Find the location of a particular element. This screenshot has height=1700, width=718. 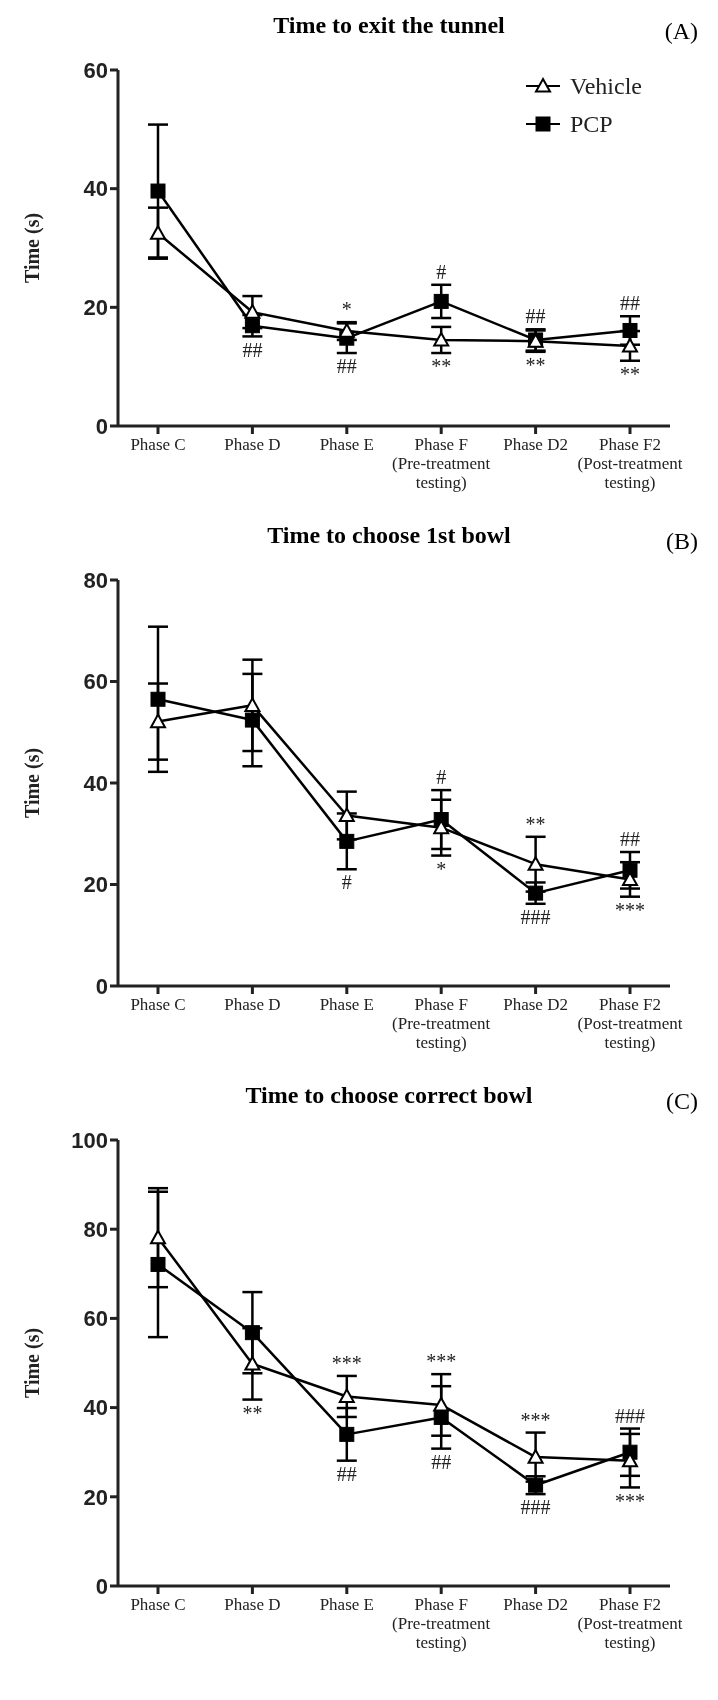

legend-label: Vehicle is located at coordinates (606, 86).